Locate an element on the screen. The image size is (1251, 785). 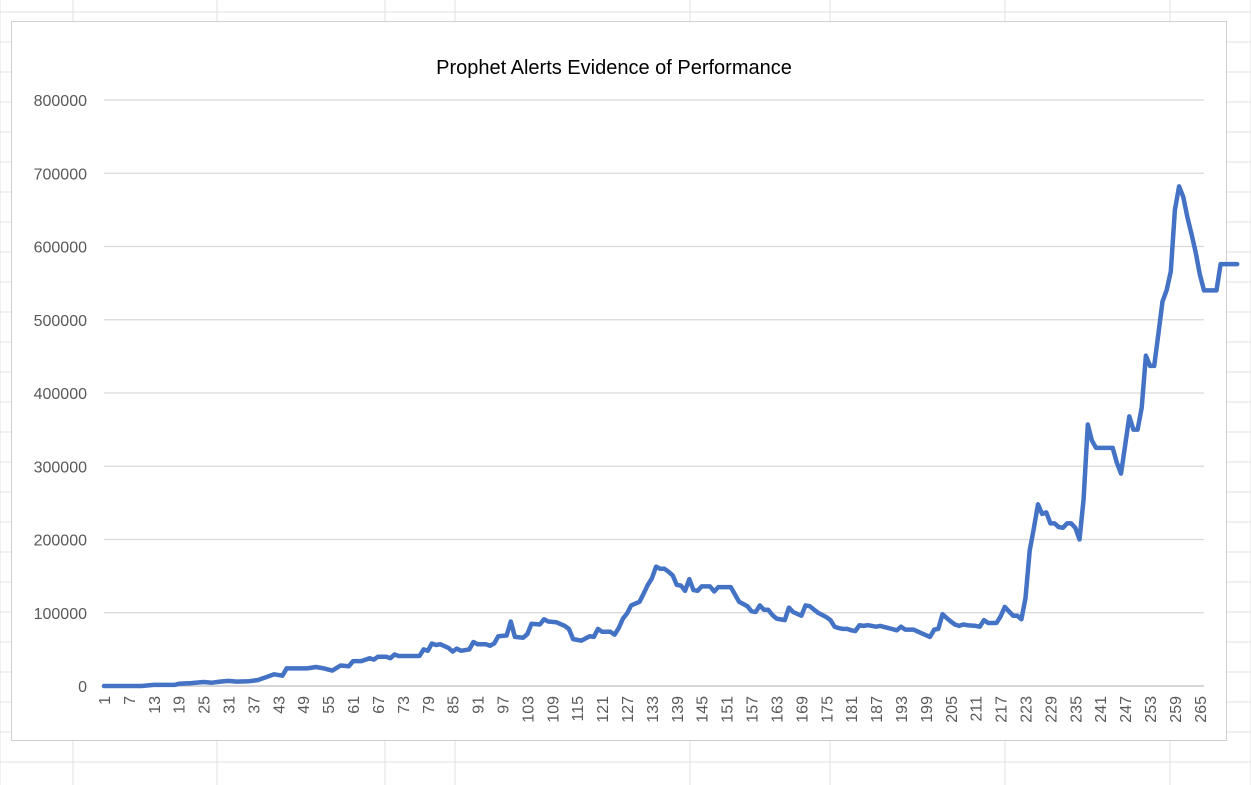
x-tick-label: 145 is located at coordinates (703, 709).